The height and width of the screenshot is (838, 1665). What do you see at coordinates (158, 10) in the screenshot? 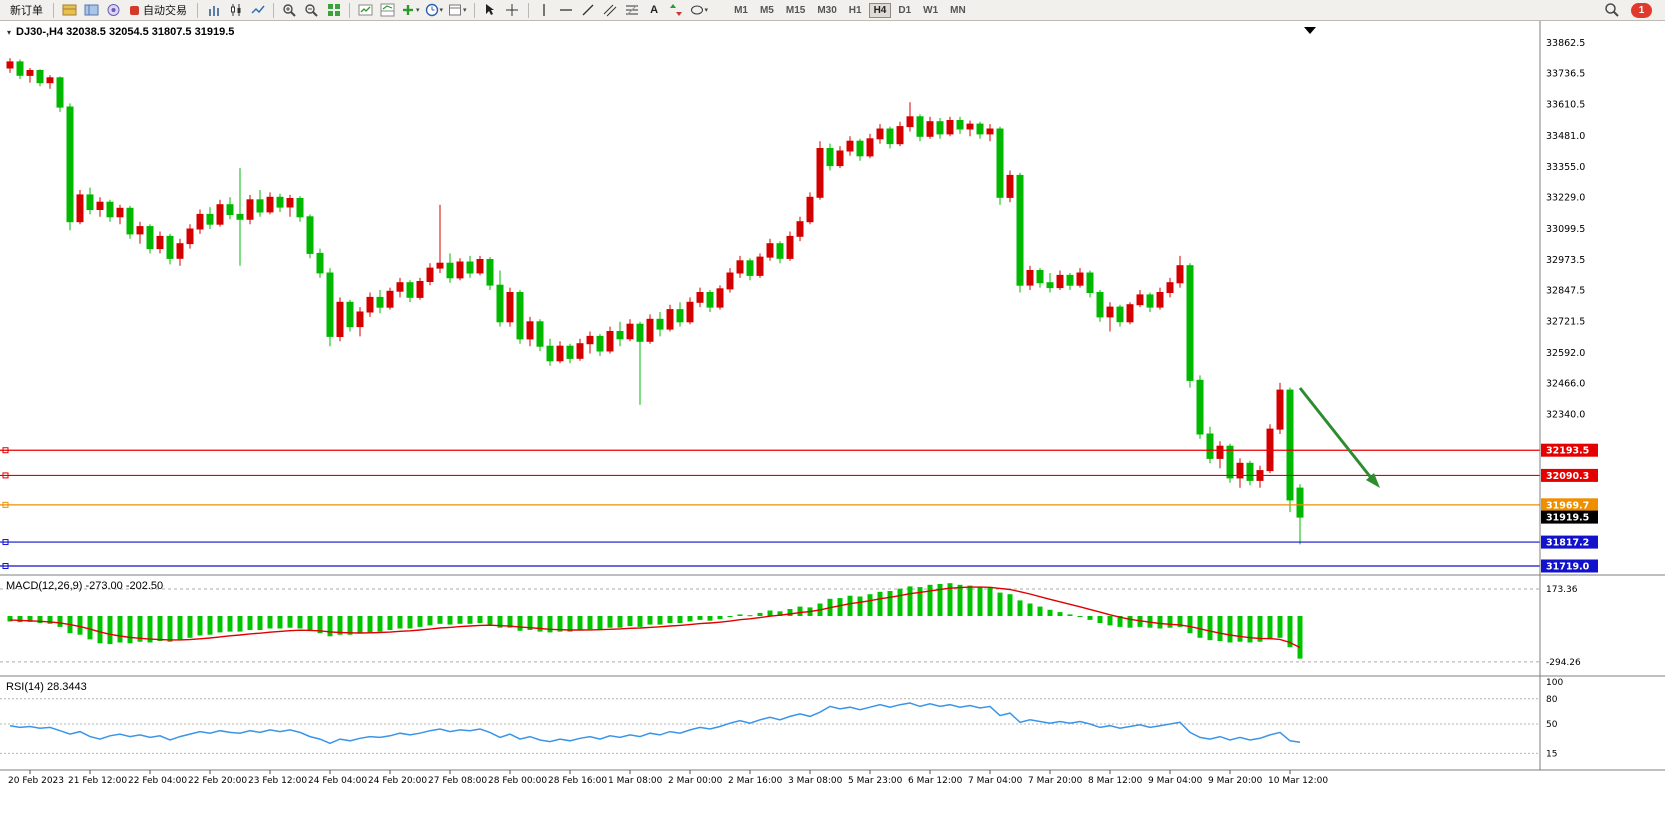
I see `auto-trading-button: 自动交易` at bounding box center [158, 10].